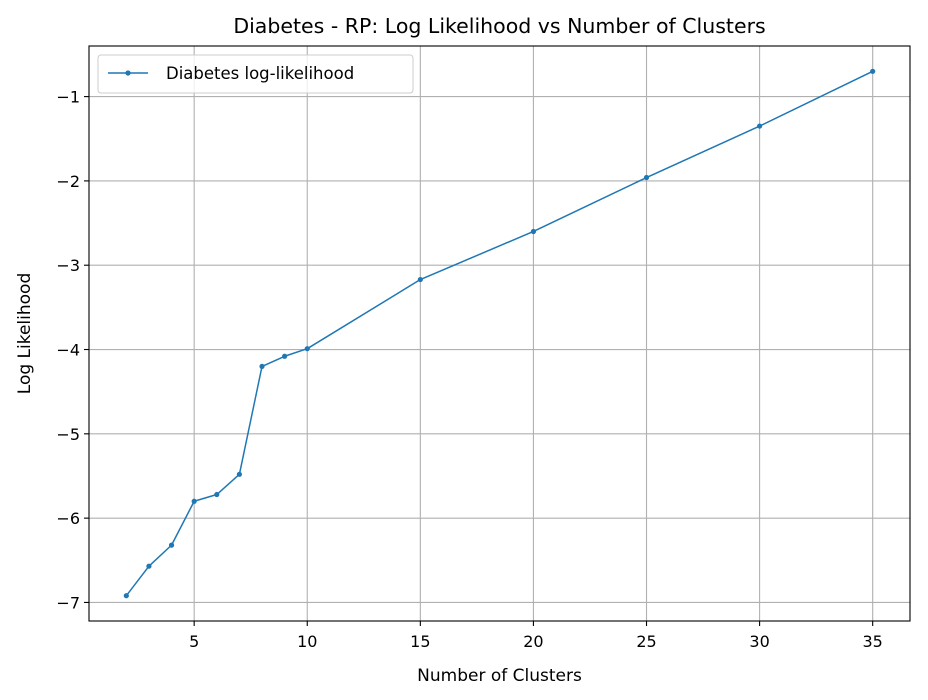 This screenshot has height=700, width=928. I want to click on x-tick-label: 25, so click(646, 641).